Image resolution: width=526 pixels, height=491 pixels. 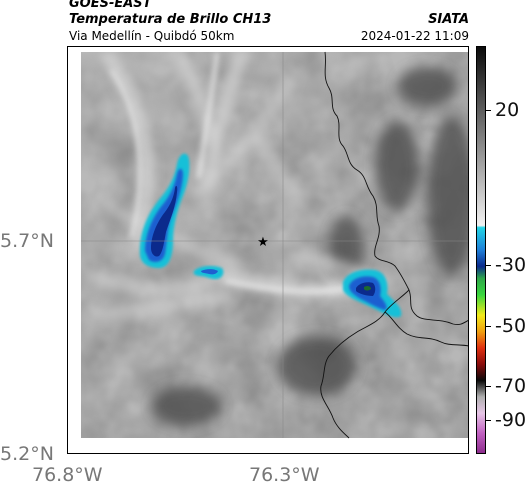 I want to click on colorbar-tick-20: 20, so click(x=507, y=110).